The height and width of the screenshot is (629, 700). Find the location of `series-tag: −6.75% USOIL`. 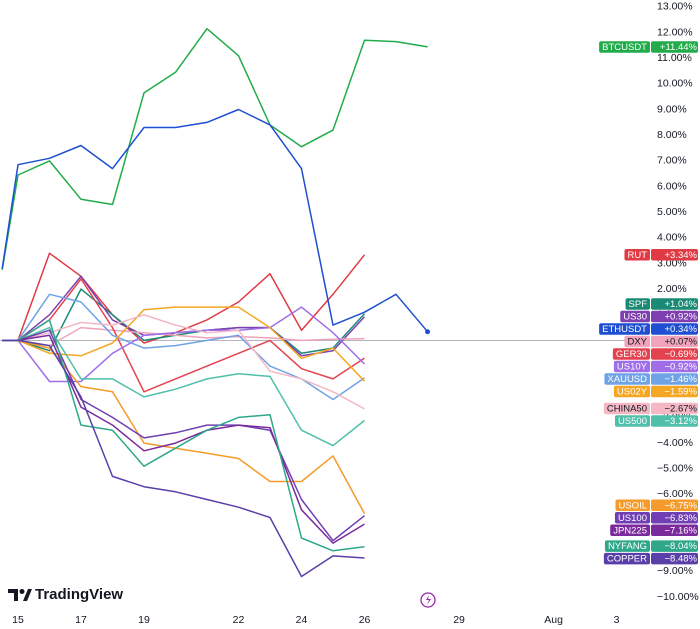

series-tag: −6.75% USOIL is located at coordinates (656, 505).